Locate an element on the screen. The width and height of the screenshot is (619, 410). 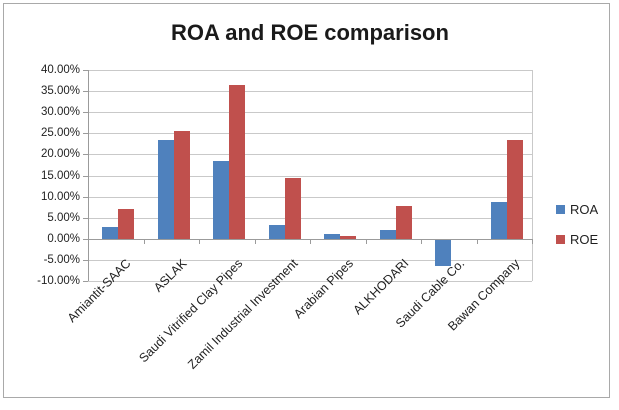
legend-label-roa: ROA is located at coordinates (584, 209).